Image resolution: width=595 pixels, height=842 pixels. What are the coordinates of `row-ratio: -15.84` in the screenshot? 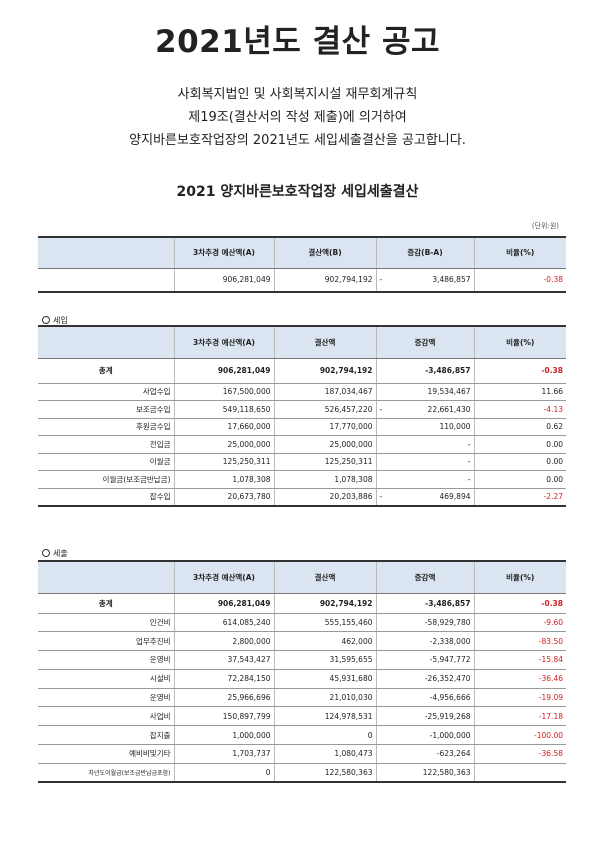 It's located at (520, 660).